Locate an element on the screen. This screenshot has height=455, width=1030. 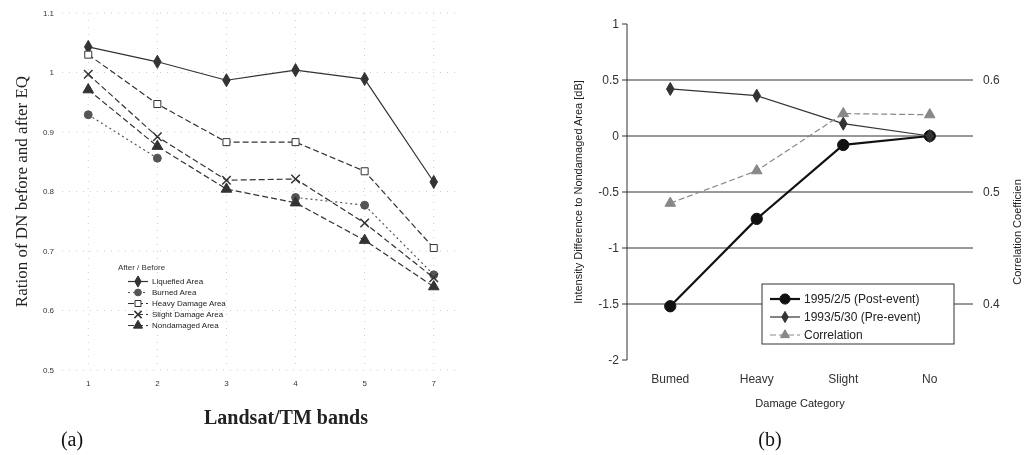
y-tick-label: 0.8 is located at coordinates (48, 192).